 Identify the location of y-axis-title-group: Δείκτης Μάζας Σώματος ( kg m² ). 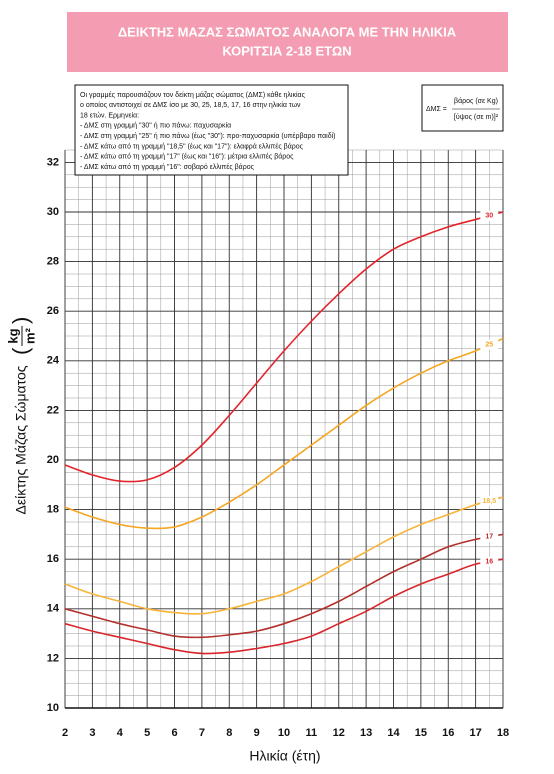
(21, 416).